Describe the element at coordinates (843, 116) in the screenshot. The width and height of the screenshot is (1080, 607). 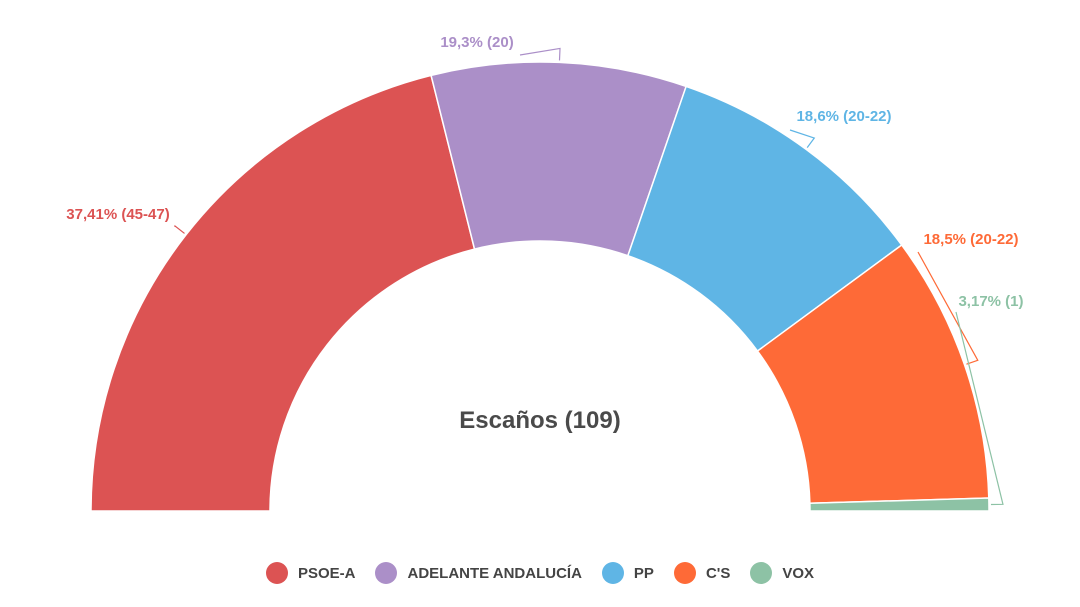
I see `label-pp: 18,6% (20-22)` at that location.